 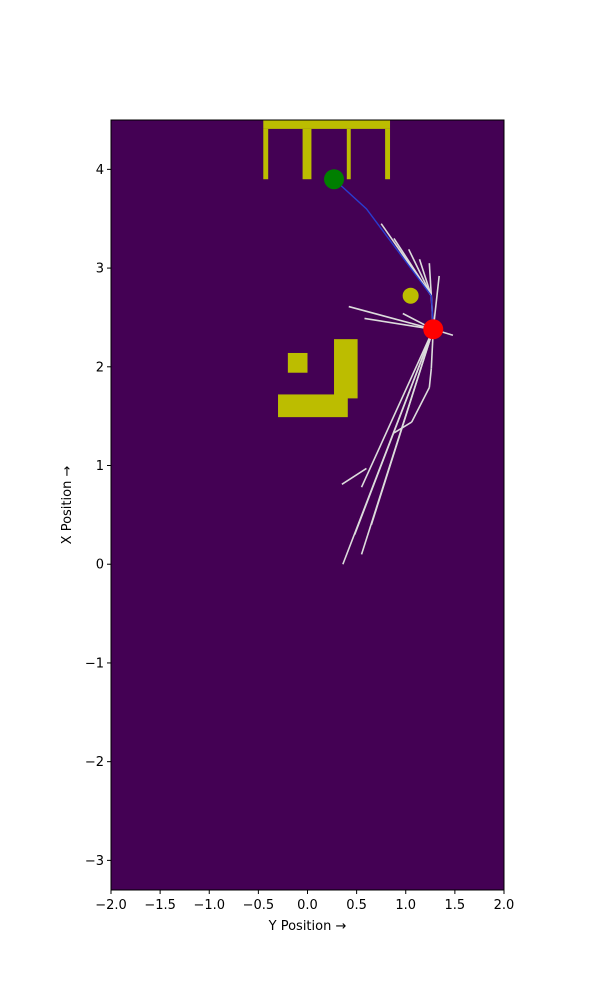 I want to click on planned-path, so click(x=383, y=254).